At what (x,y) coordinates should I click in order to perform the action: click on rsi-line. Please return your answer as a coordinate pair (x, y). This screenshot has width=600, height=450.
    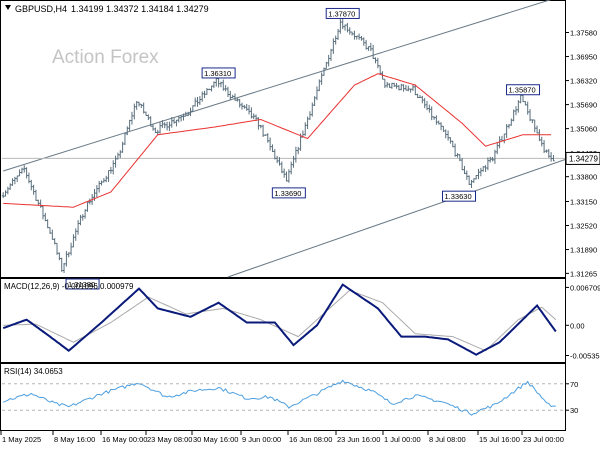
    Looking at the image, I should click on (279, 397).